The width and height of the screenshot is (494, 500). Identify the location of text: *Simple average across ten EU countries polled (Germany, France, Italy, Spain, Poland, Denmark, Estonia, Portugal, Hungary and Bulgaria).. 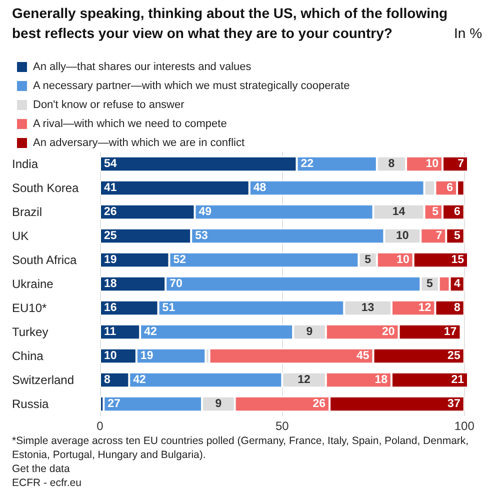
(241, 448).